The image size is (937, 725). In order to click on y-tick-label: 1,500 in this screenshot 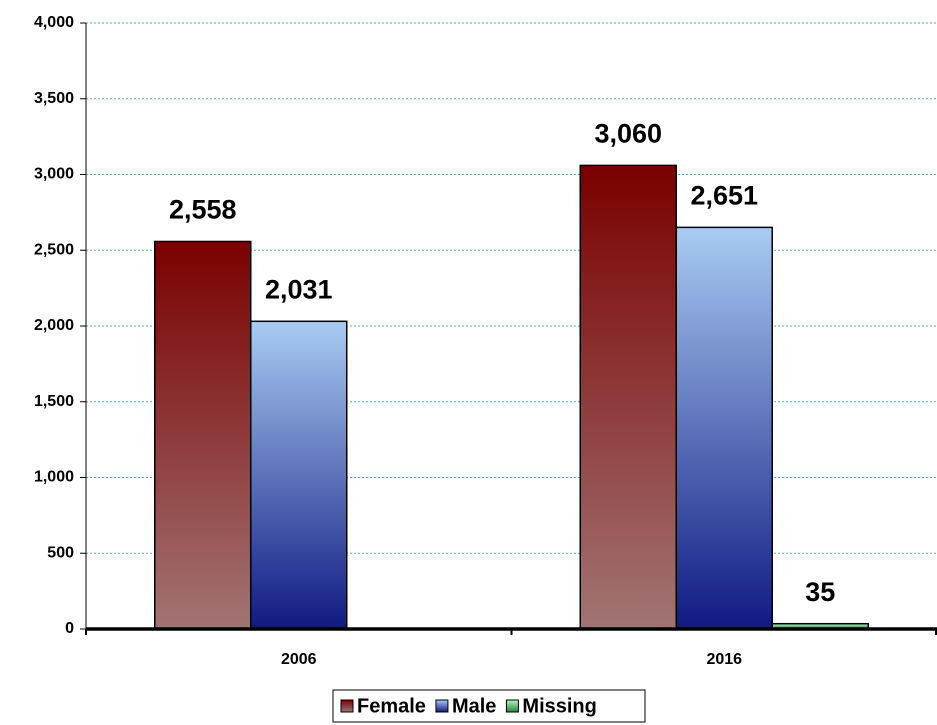, I will do `click(54, 401)`.